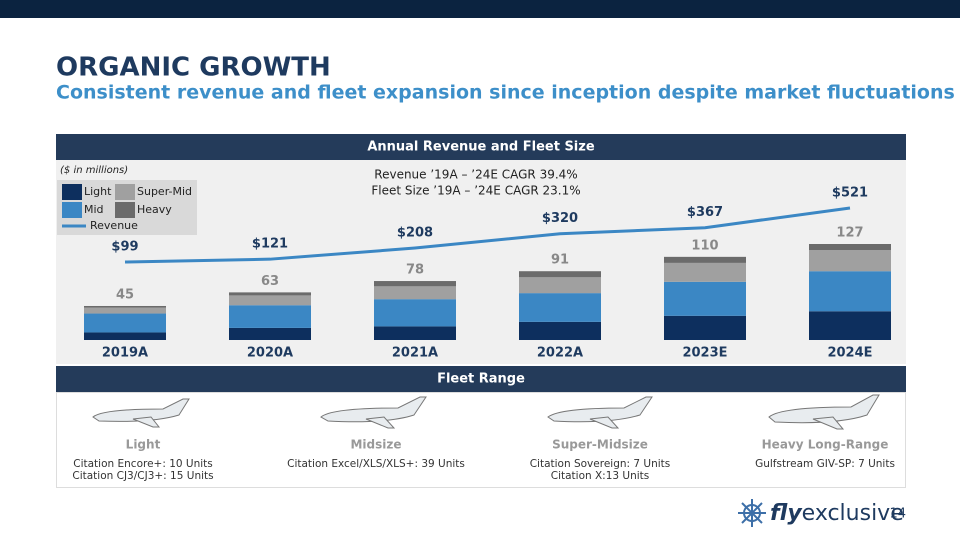 This screenshot has width=960, height=540. Describe the element at coordinates (270, 244) in the screenshot. I see `value-label: $121` at that location.